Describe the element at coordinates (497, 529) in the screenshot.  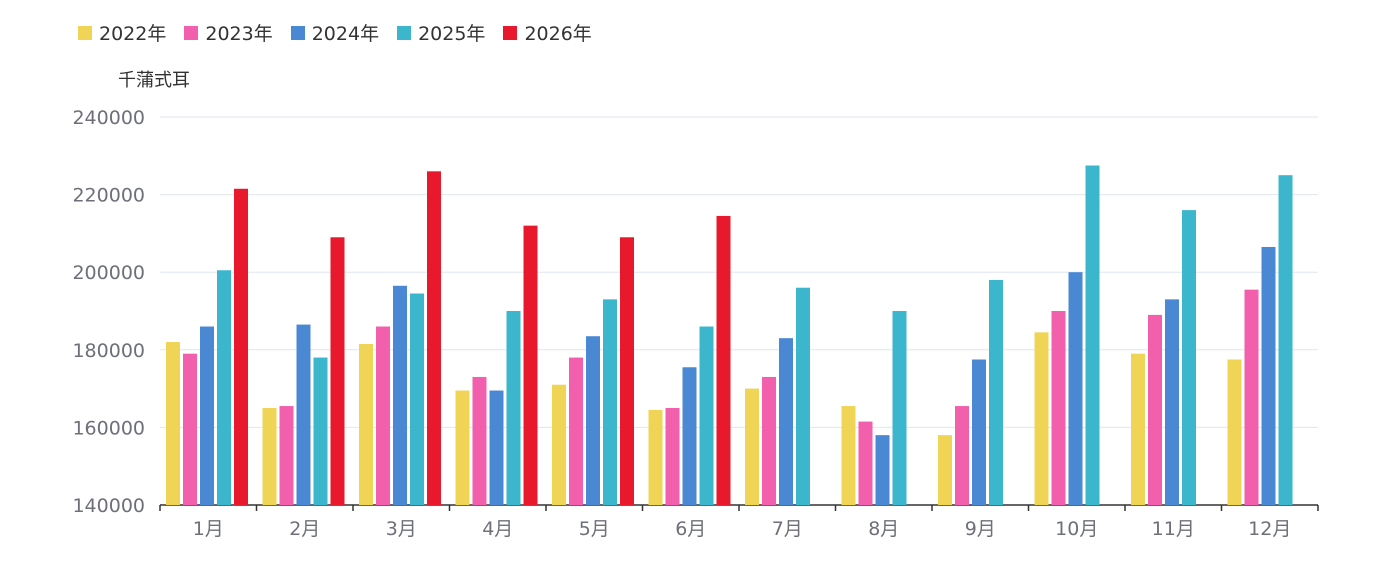
I see `x-tick-label: 4月` at that location.